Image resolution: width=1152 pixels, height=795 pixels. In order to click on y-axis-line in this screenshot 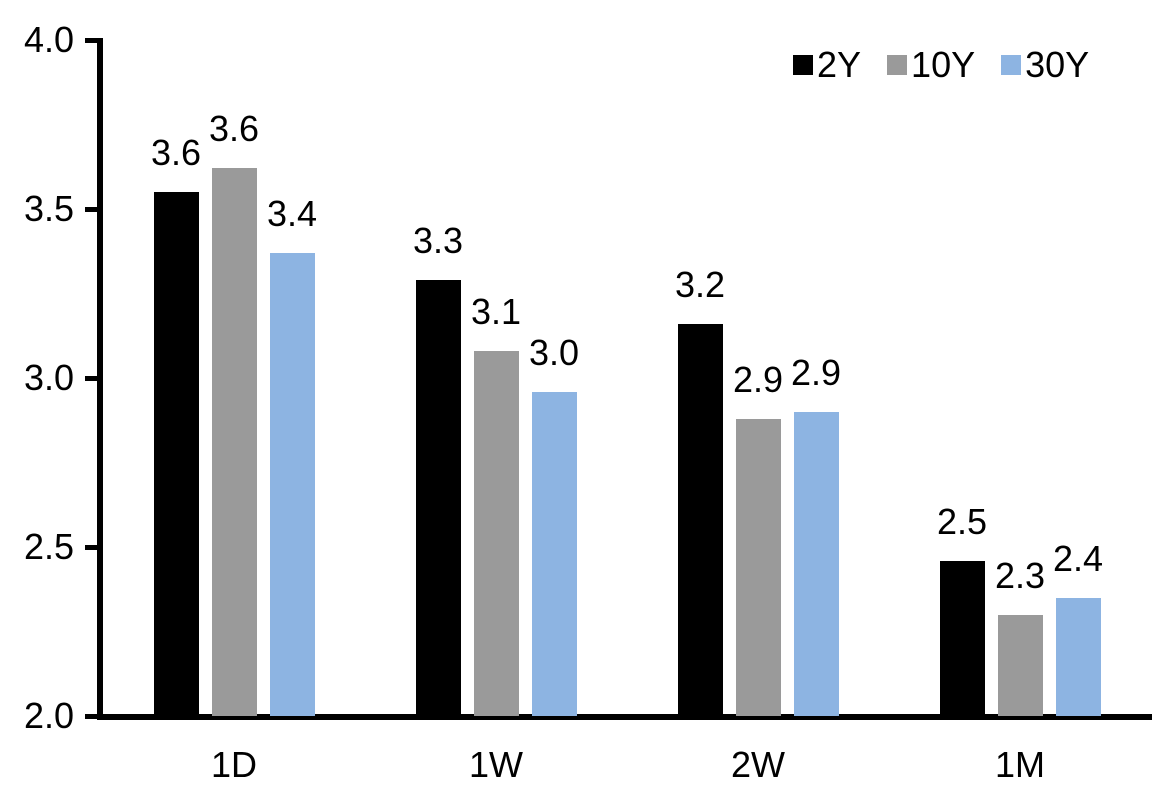, I will do `click(100, 379)`.